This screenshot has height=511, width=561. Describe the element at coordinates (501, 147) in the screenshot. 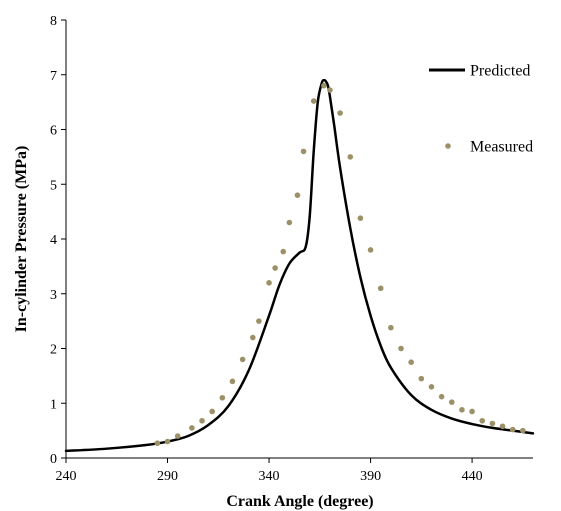

I see `legend-label-measured: Measured` at that location.